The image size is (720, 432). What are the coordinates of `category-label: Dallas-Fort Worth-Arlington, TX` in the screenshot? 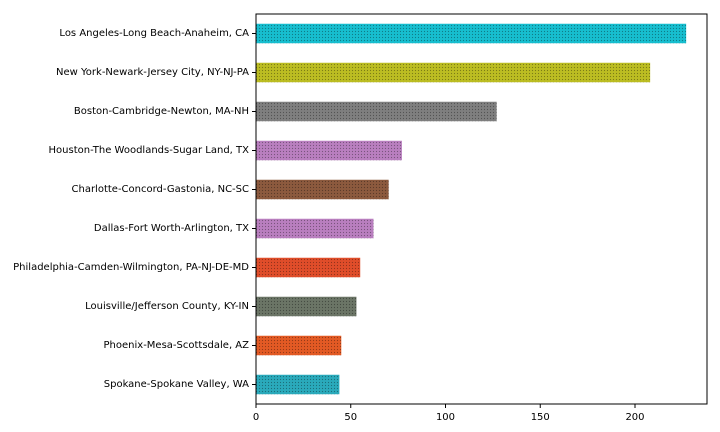 It's located at (171, 228).